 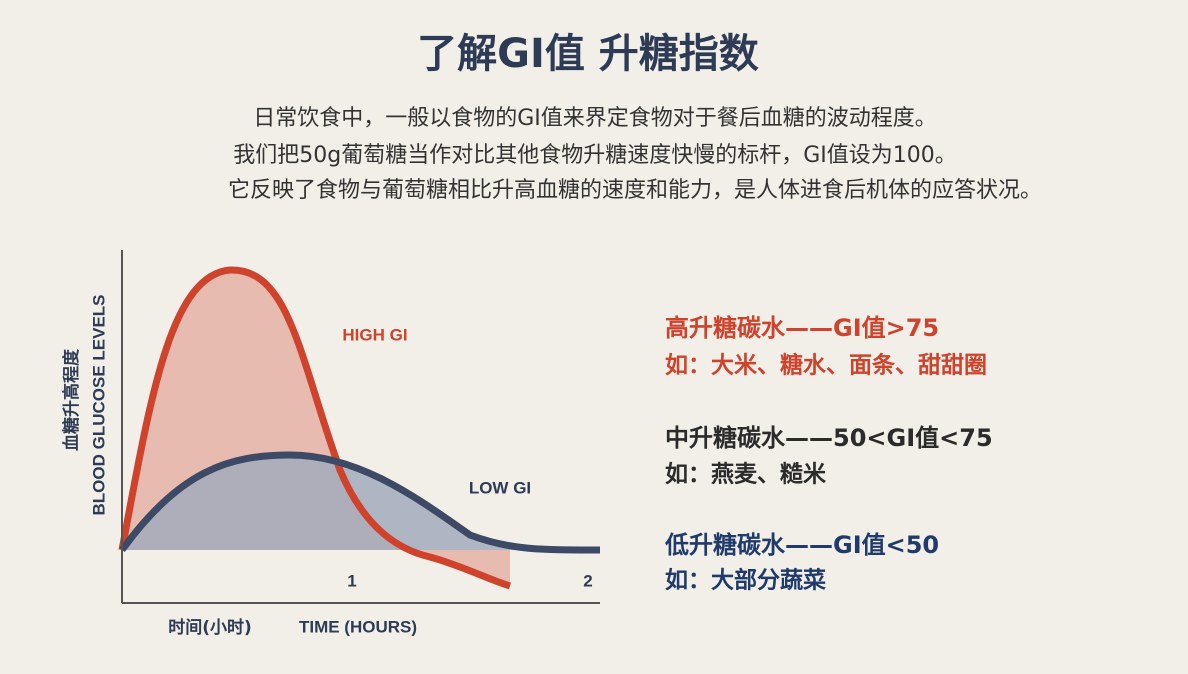 I want to click on legend-title: 中升糖碳水——50<GI值<75, so click(x=829, y=438).